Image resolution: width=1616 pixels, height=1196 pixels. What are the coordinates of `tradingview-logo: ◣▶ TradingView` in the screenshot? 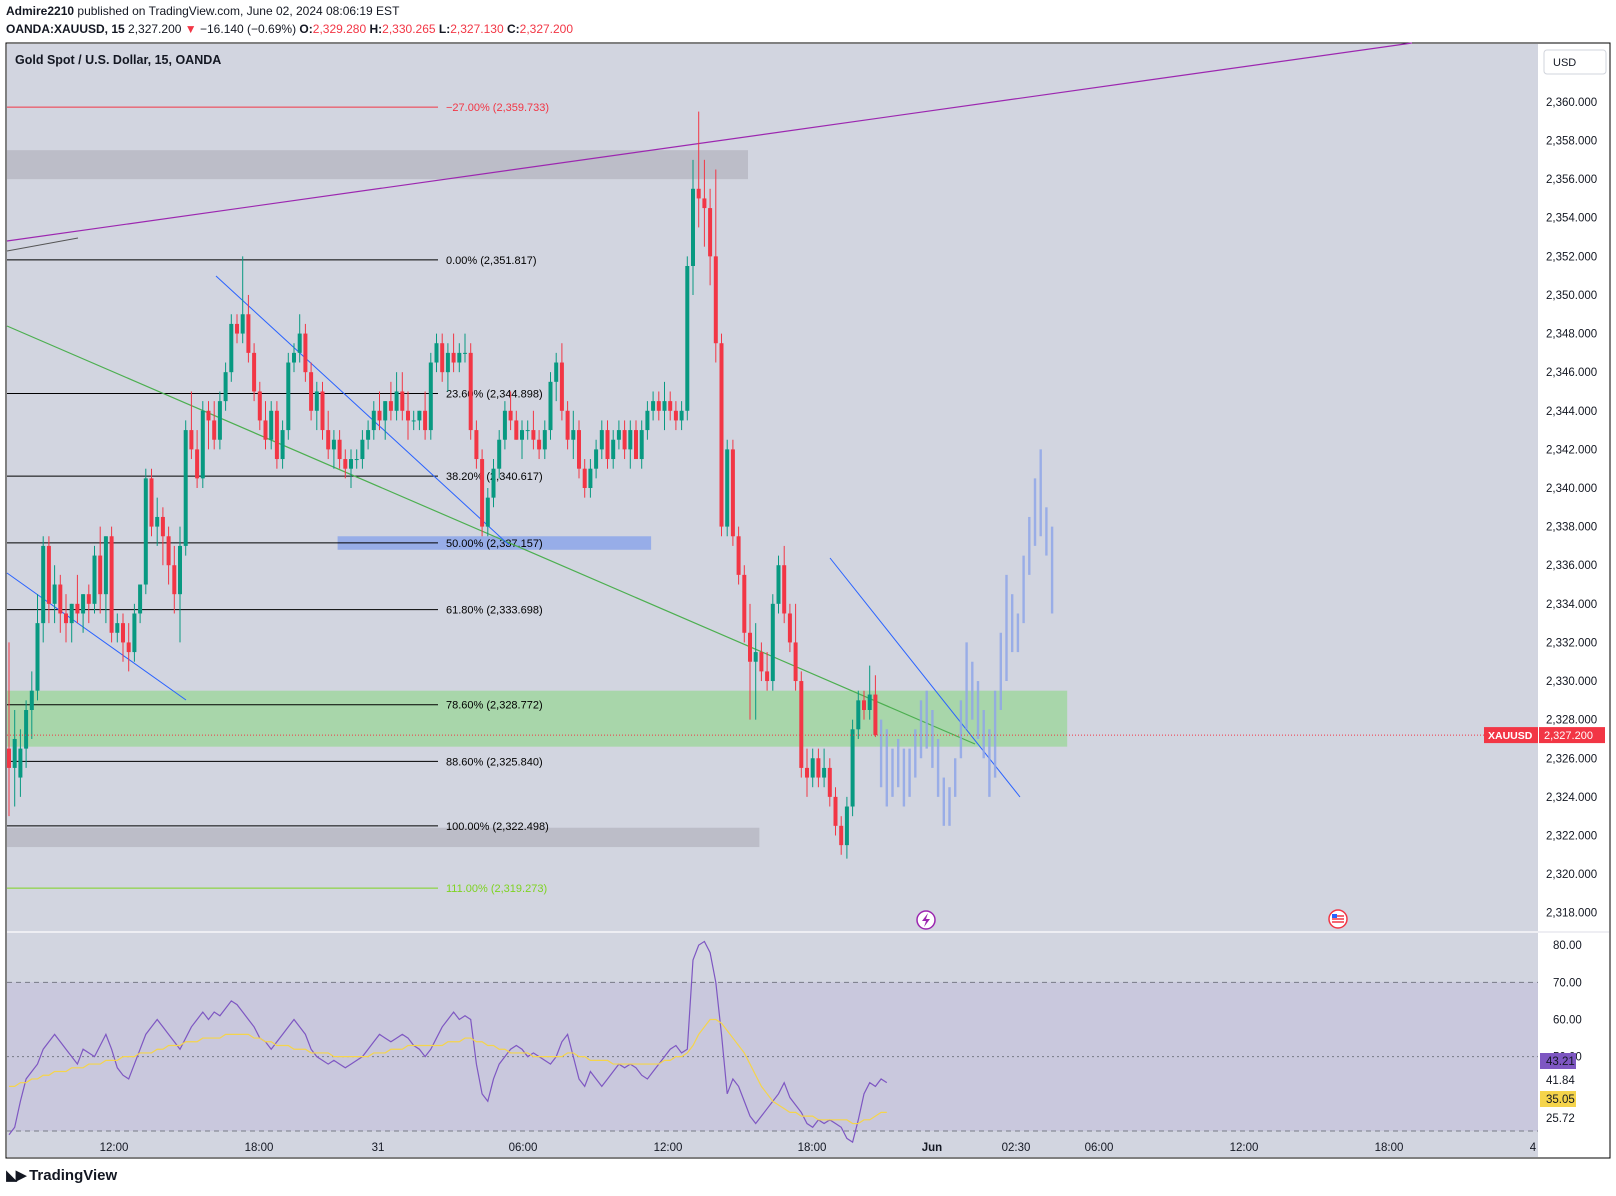 It's located at (61, 1175).